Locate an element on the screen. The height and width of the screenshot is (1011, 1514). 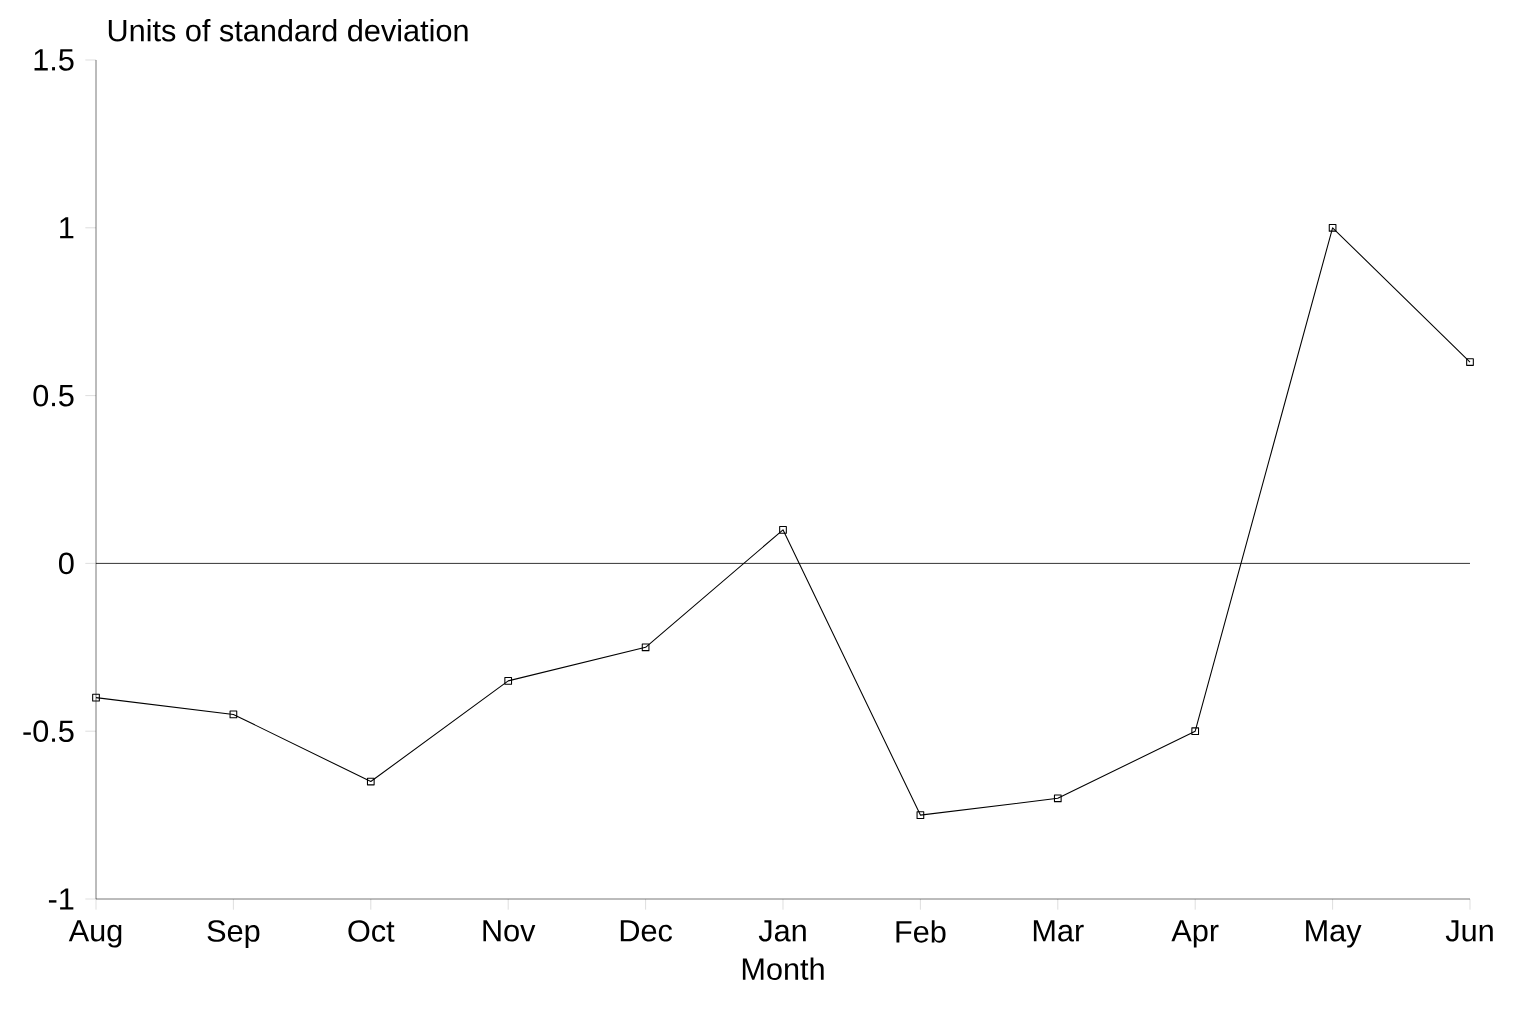
y-axis-title: Units of standard deviation is located at coordinates (288, 30).